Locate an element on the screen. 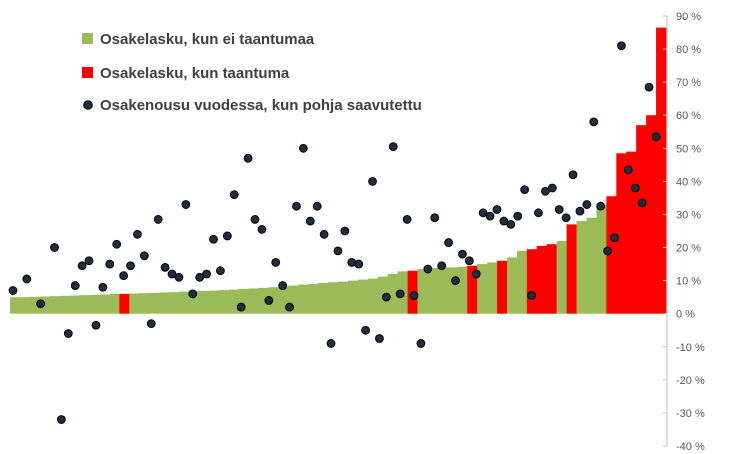 The image size is (732, 454). y-tick-label: 90 % is located at coordinates (688, 17).